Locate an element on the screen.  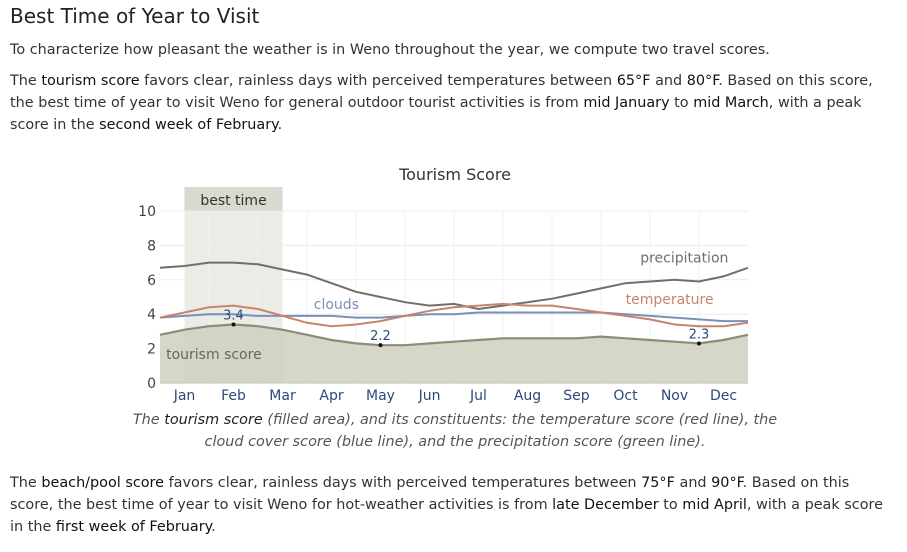
y-tick-label: 10 is located at coordinates (147, 212).